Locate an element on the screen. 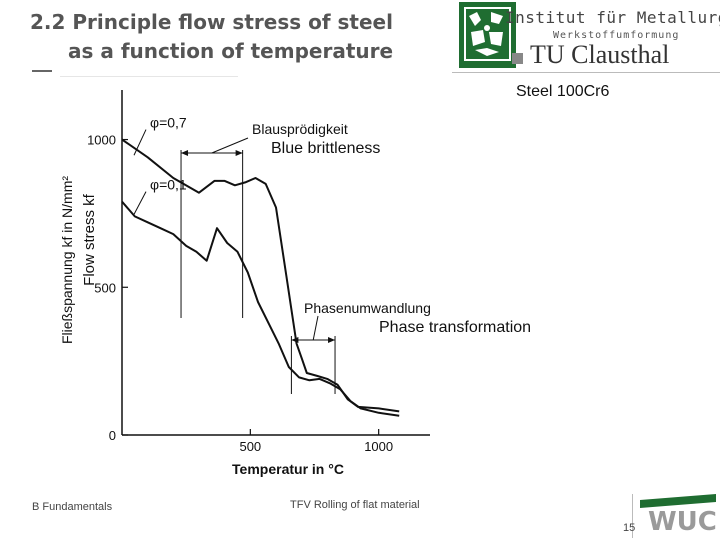 The image size is (720, 541). blue-brittleness-bracket-leader is located at coordinates (230, 145).